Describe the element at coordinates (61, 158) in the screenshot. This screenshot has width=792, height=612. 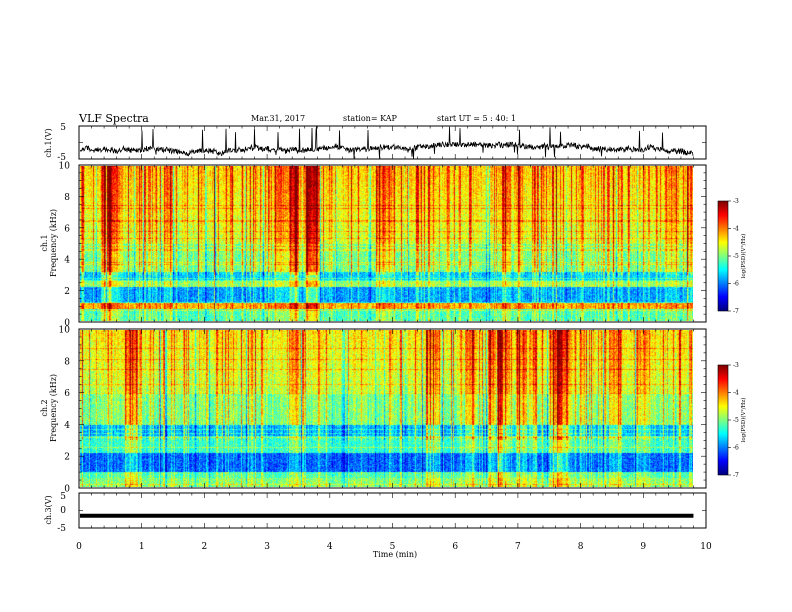
I see `ch1-wave-ytick-bottom: -5` at that location.